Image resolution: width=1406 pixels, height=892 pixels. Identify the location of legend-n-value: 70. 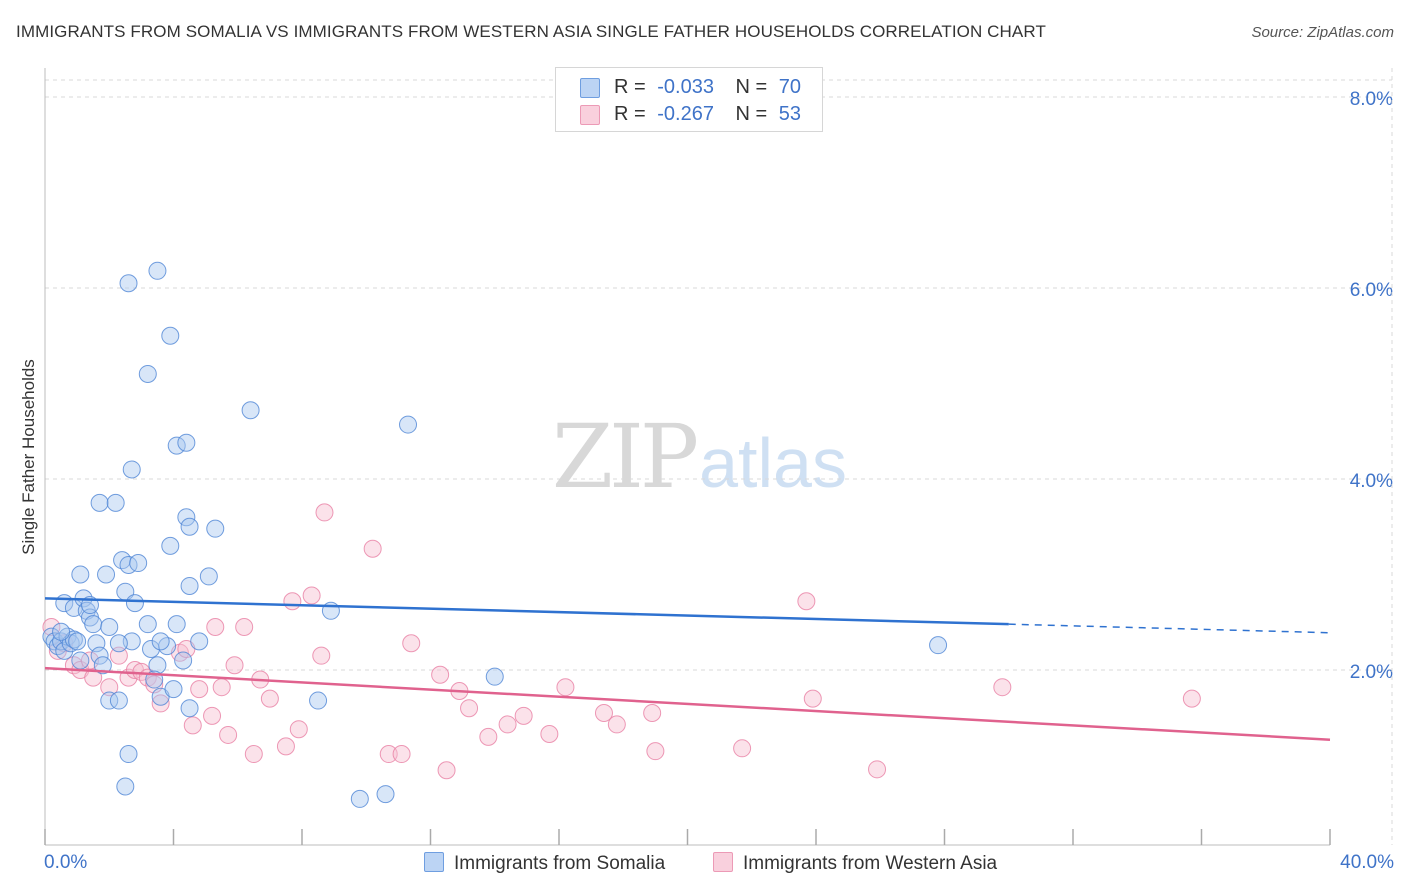
(790, 87).